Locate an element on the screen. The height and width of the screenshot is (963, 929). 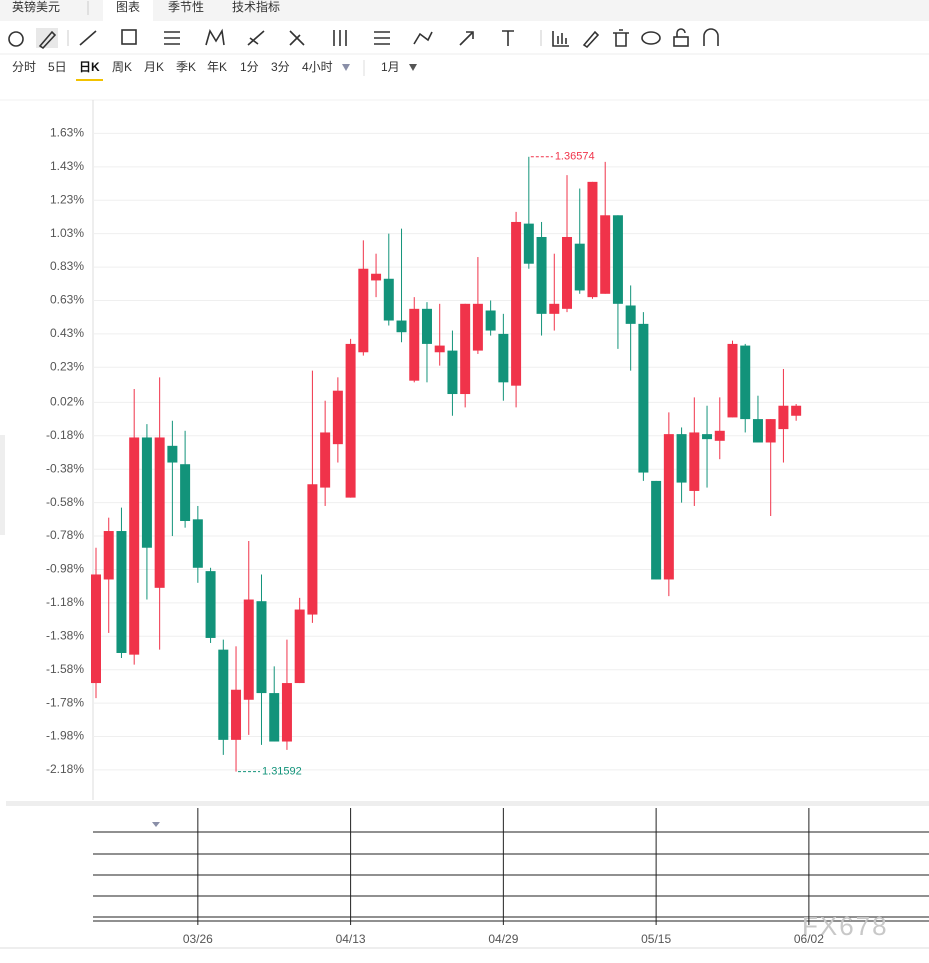
symbol: 英镑美元 is located at coordinates (36, 7).